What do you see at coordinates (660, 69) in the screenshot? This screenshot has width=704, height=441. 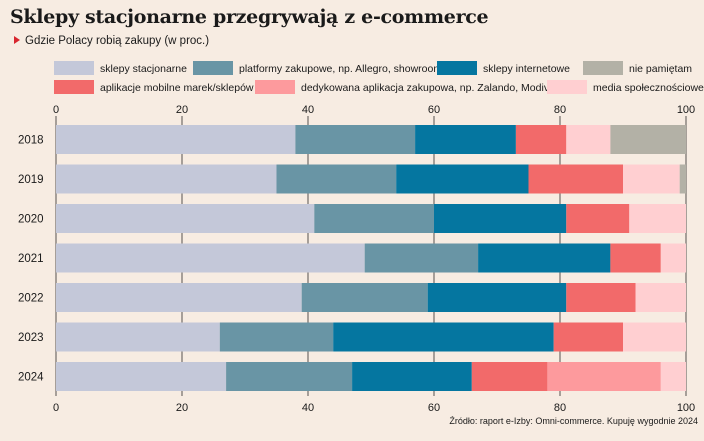 I see `legend-label-6: nie pamiętam` at bounding box center [660, 69].